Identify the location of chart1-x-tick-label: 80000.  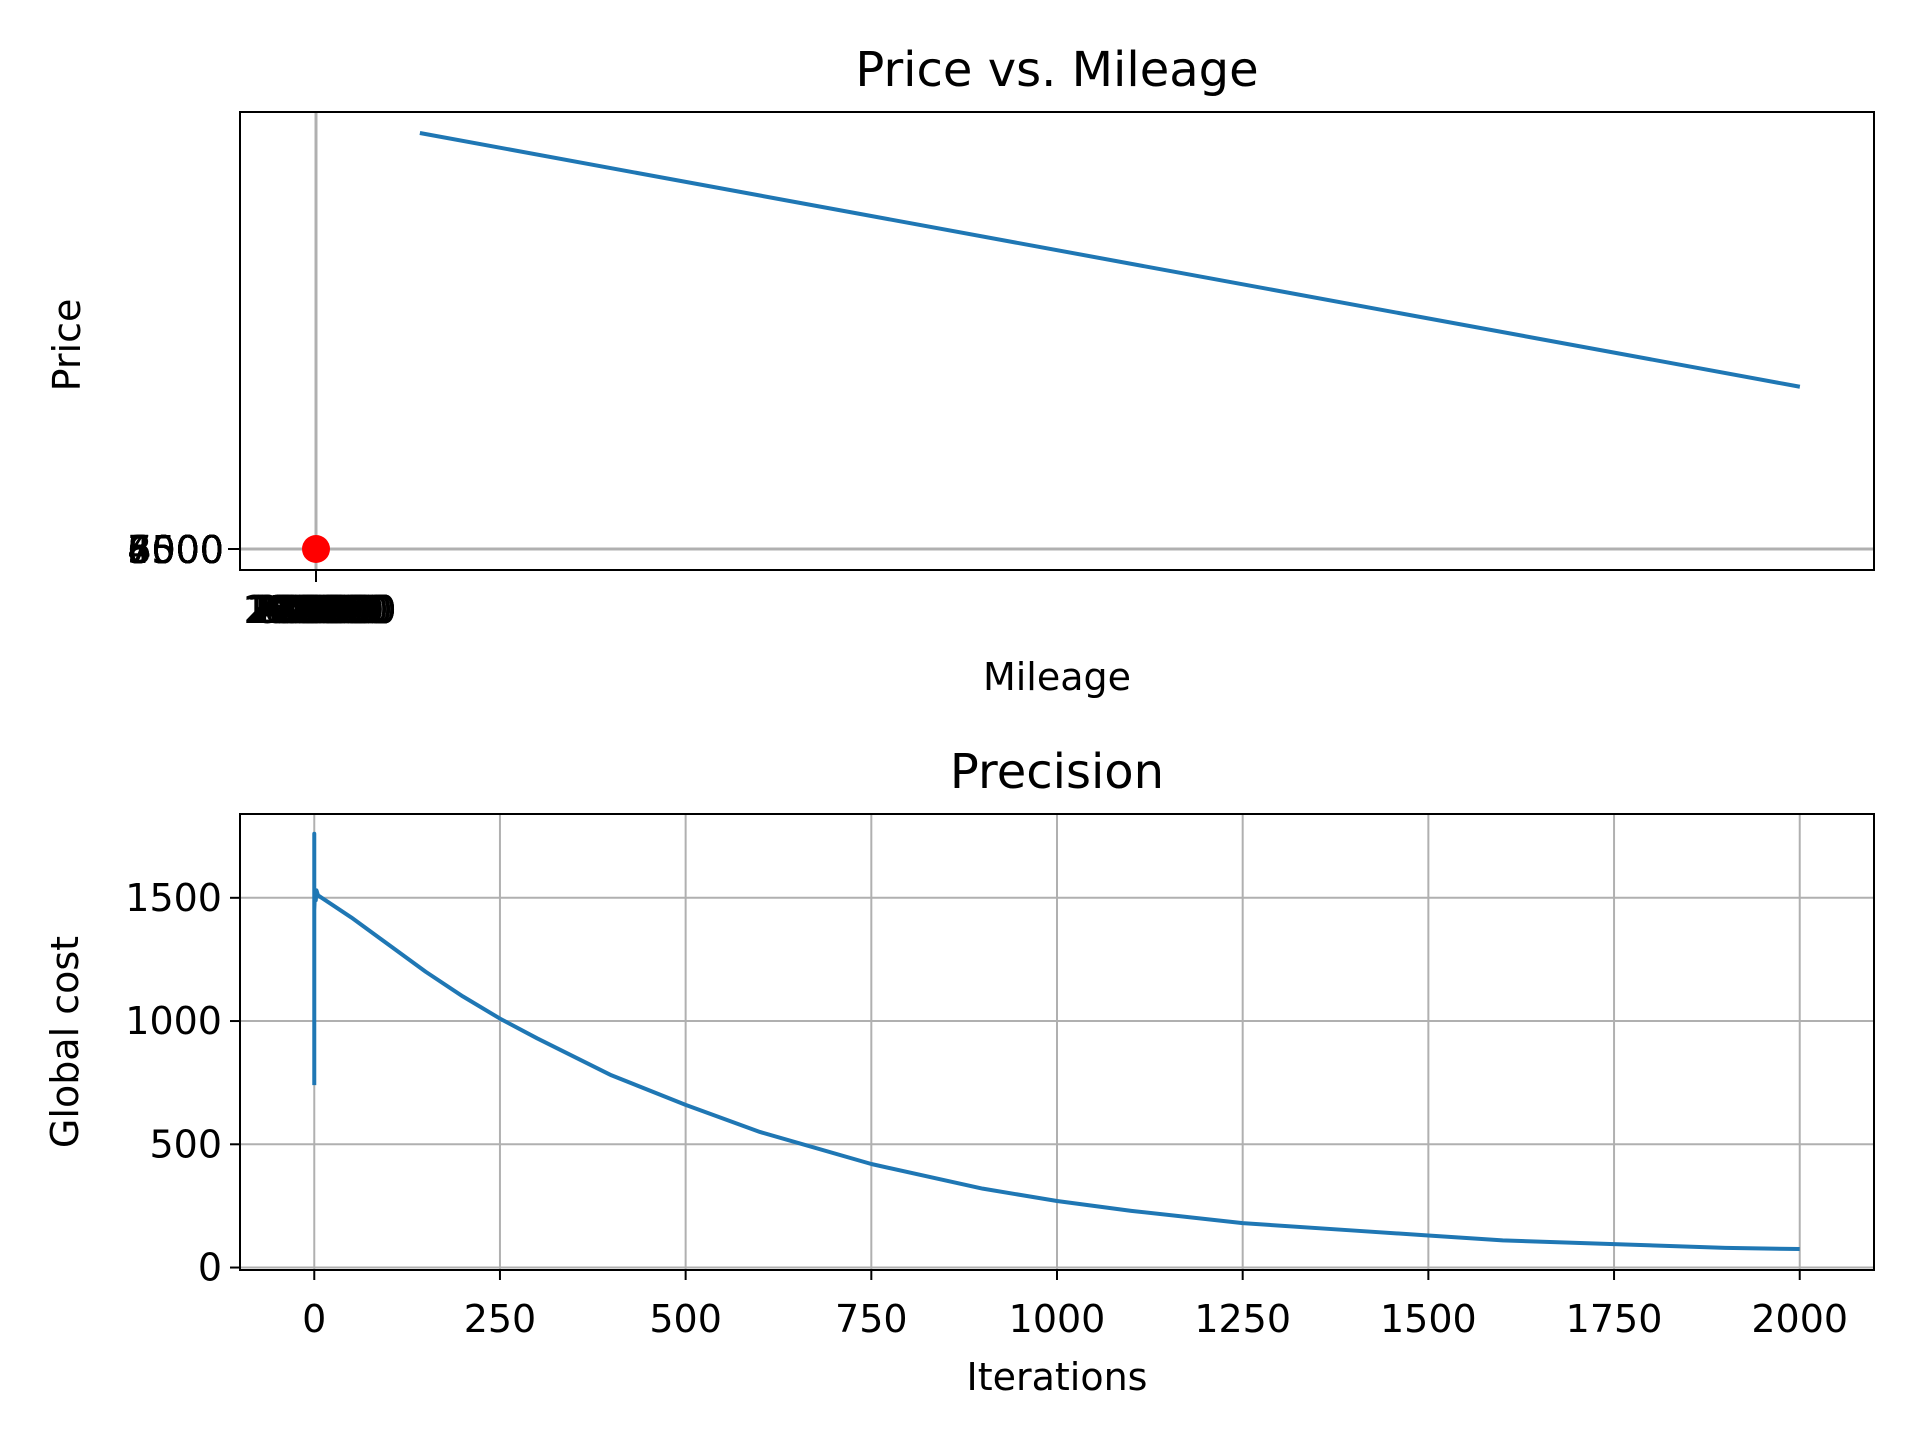
(316, 610).